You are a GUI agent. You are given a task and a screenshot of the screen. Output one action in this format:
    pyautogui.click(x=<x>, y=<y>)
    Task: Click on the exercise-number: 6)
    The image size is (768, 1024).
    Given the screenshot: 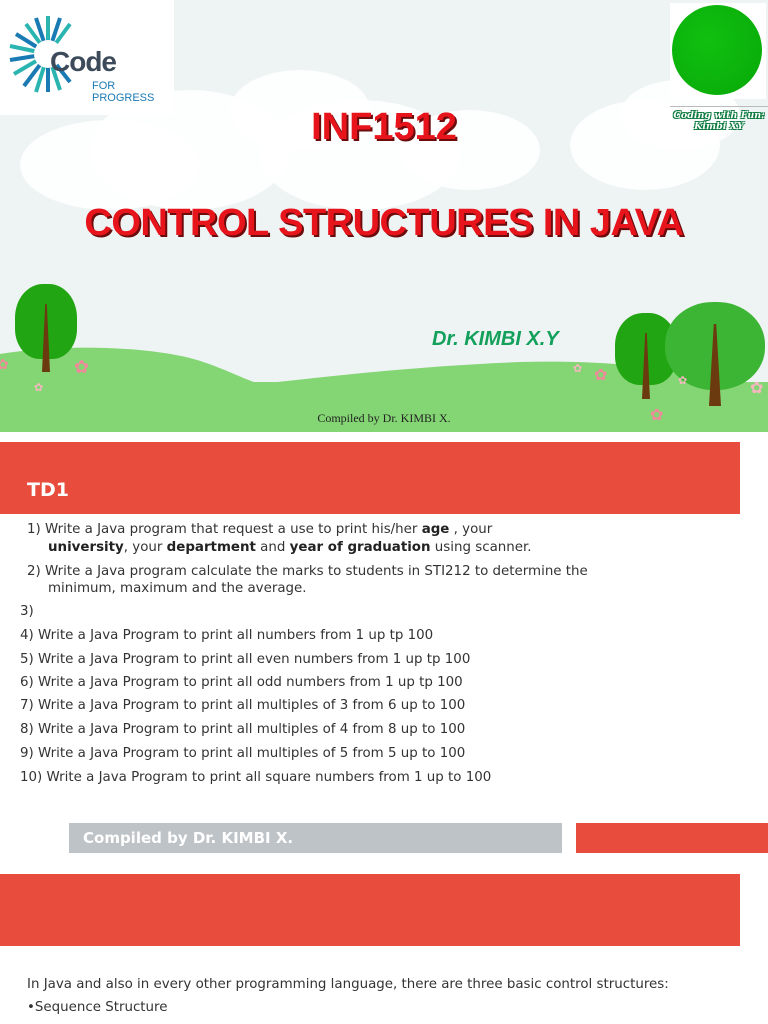 What is the action you would take?
    pyautogui.click(x=27, y=682)
    